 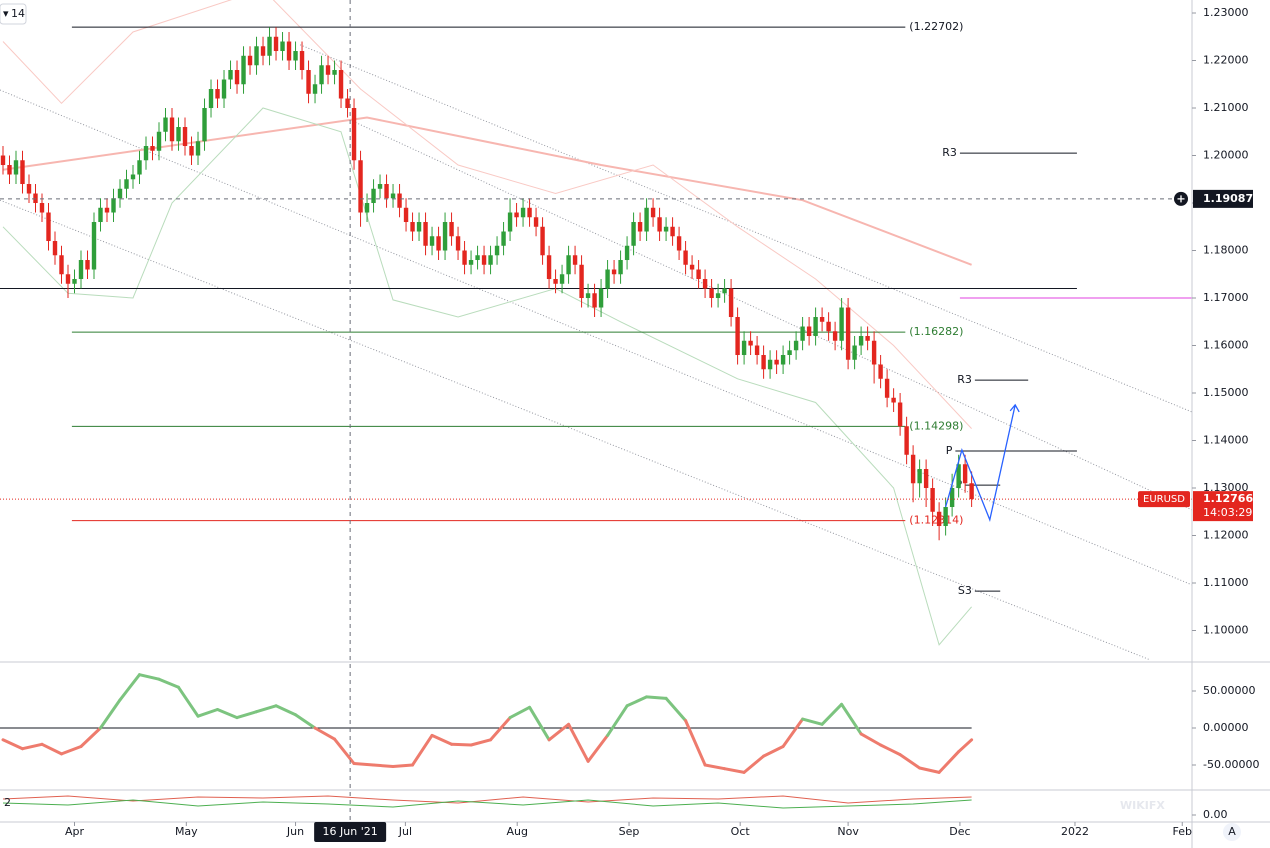 What do you see at coordinates (1226, 345) in the screenshot?
I see `y-tick-label: 1.16000` at bounding box center [1226, 345].